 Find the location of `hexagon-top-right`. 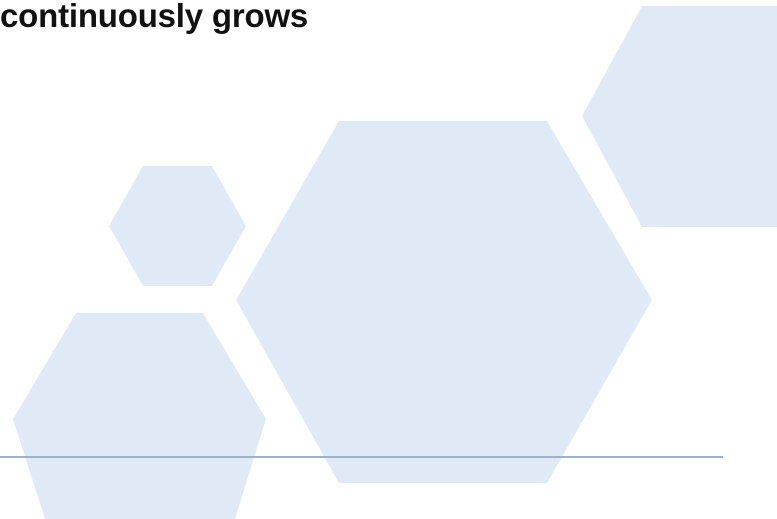

hexagon-top-right is located at coordinates (679, 116).